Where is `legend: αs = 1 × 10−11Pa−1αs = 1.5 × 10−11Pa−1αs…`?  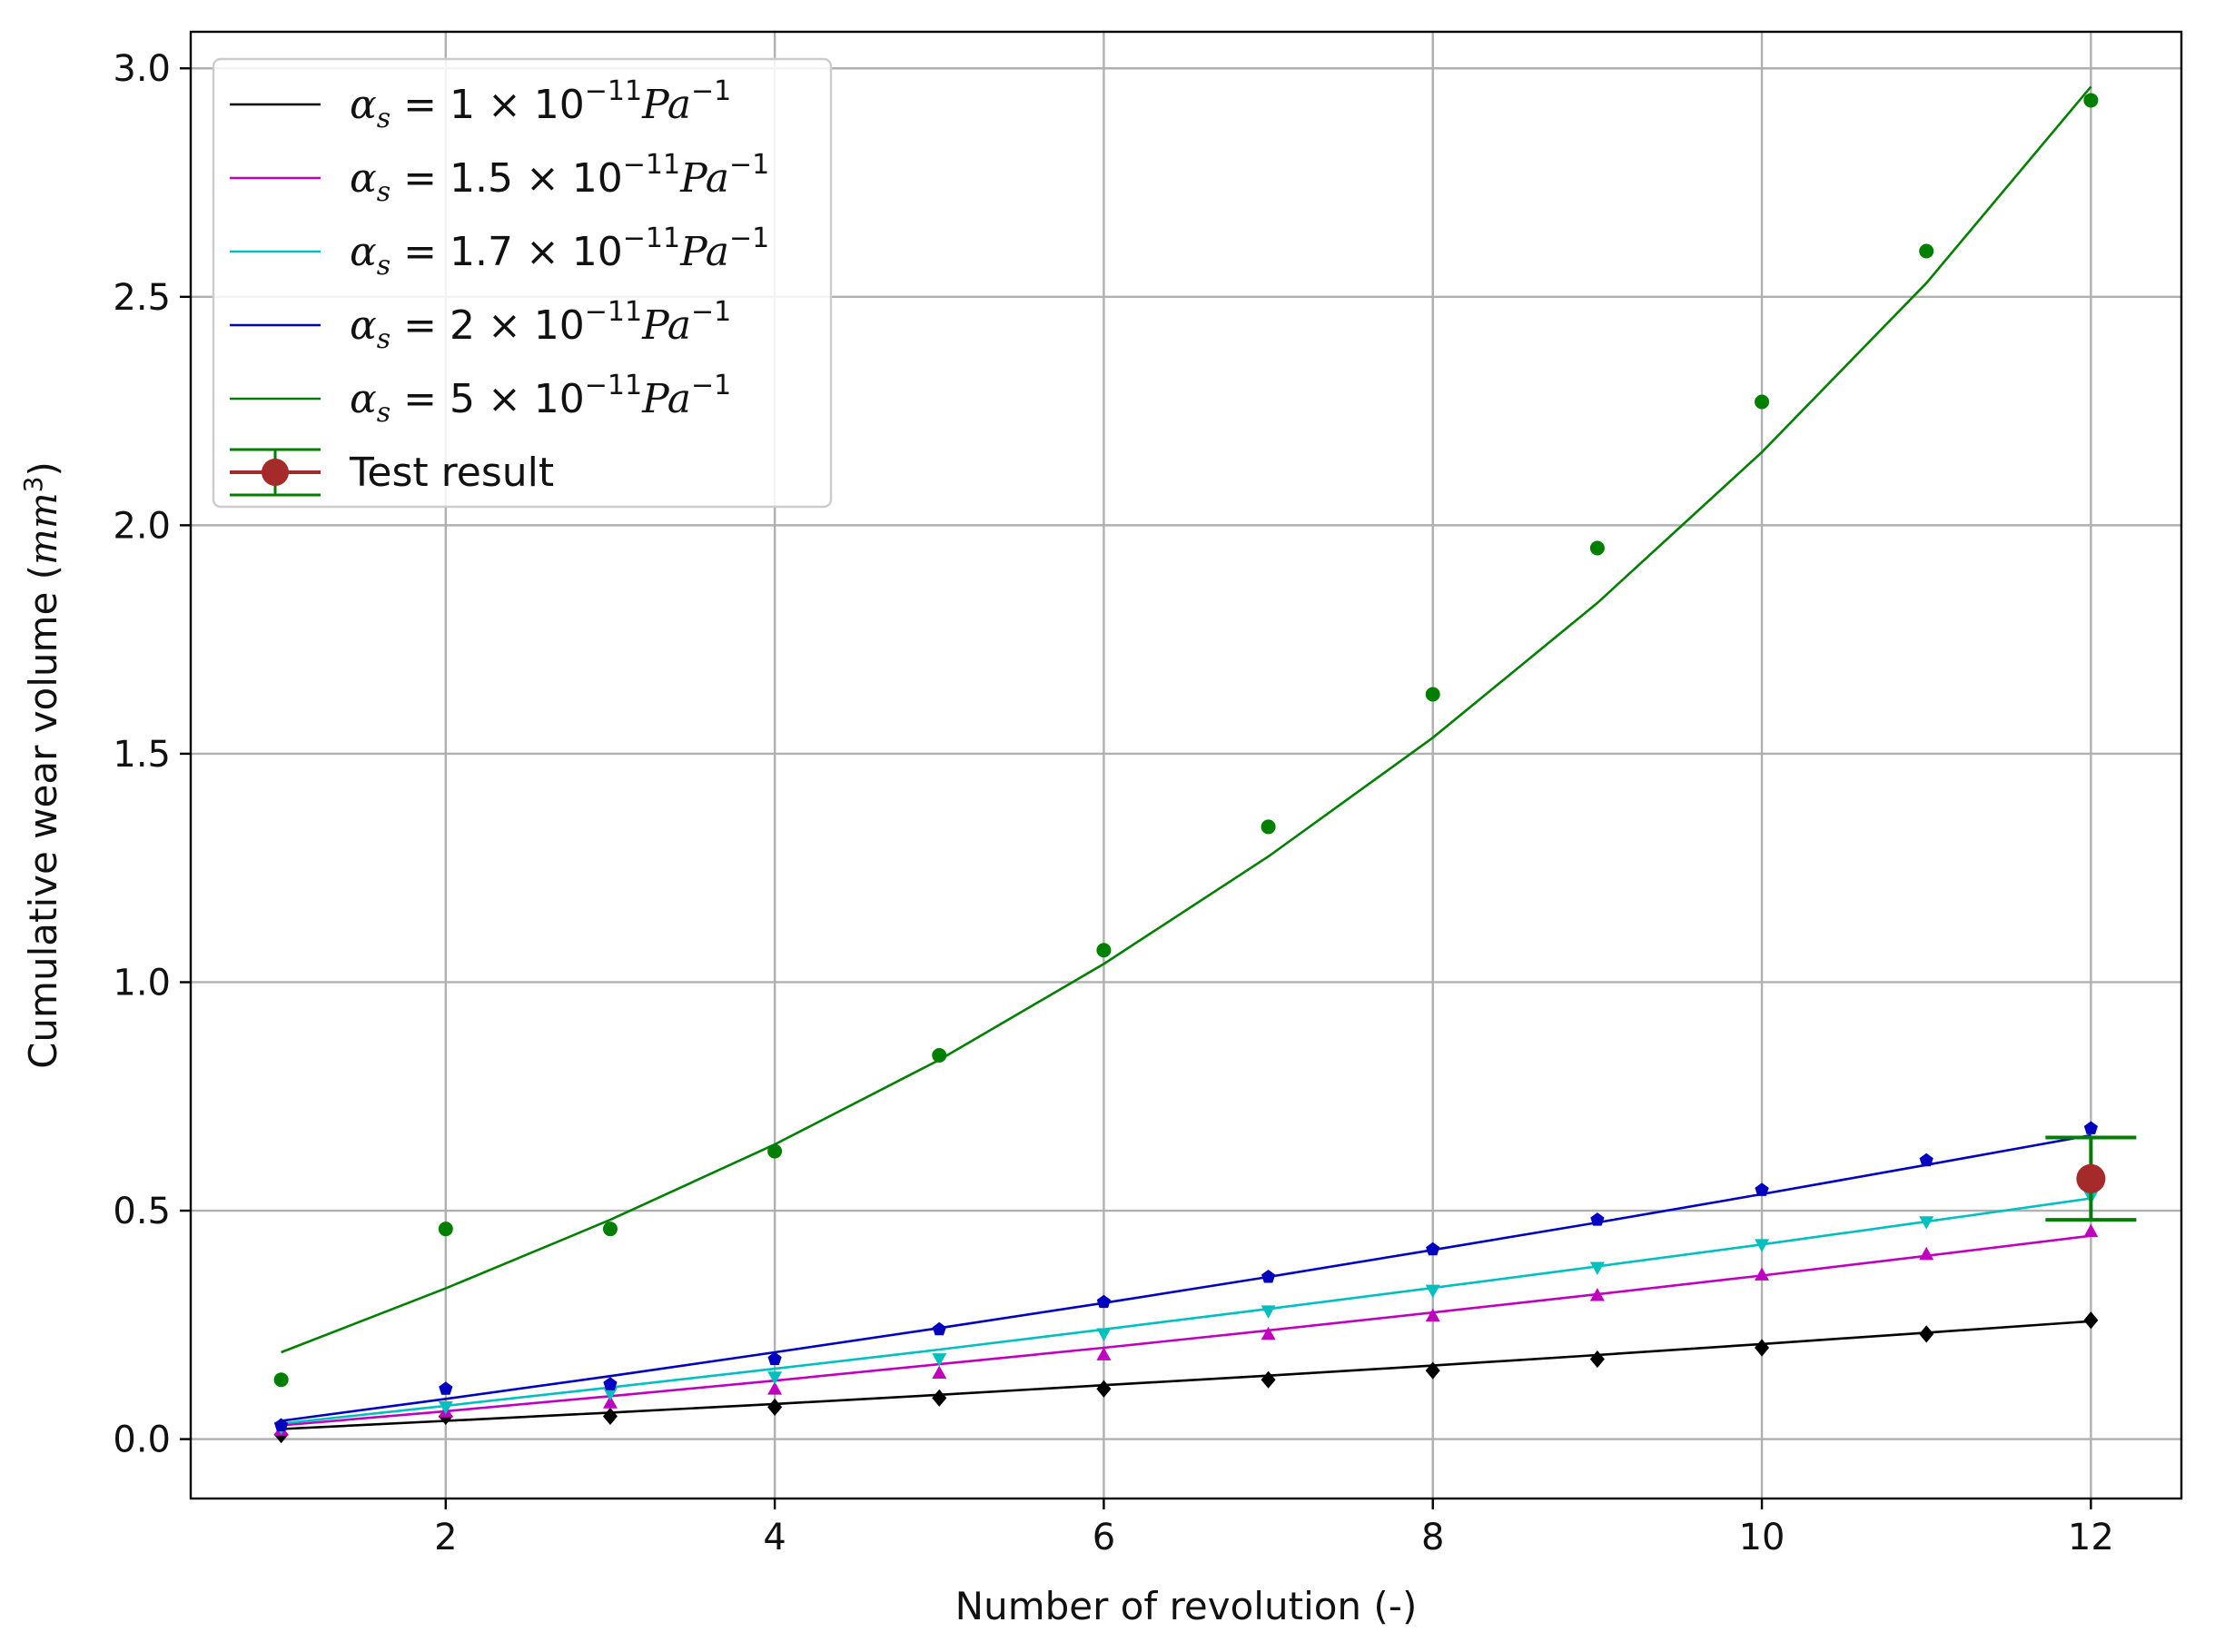
legend: αs = 1 × 10−11Pa−1αs = 1.5 × 10−11Pa−1αs… is located at coordinates (522, 283).